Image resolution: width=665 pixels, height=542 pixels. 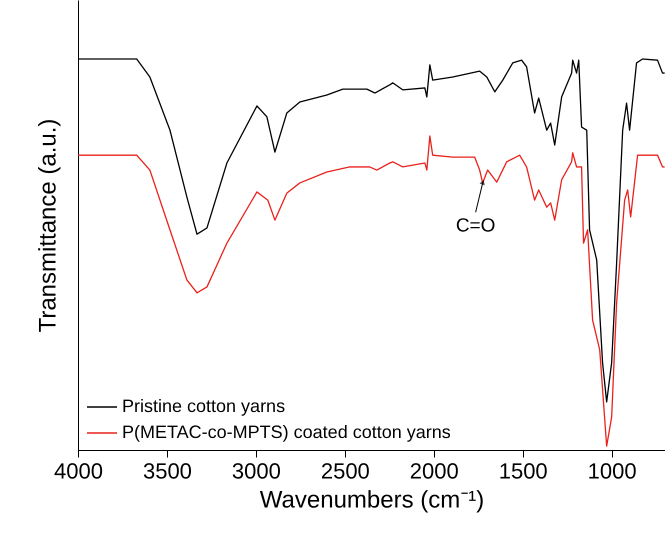 I want to click on legend-label: P(METAC-co-MPTS) coated cotton yarns, so click(x=286, y=432).